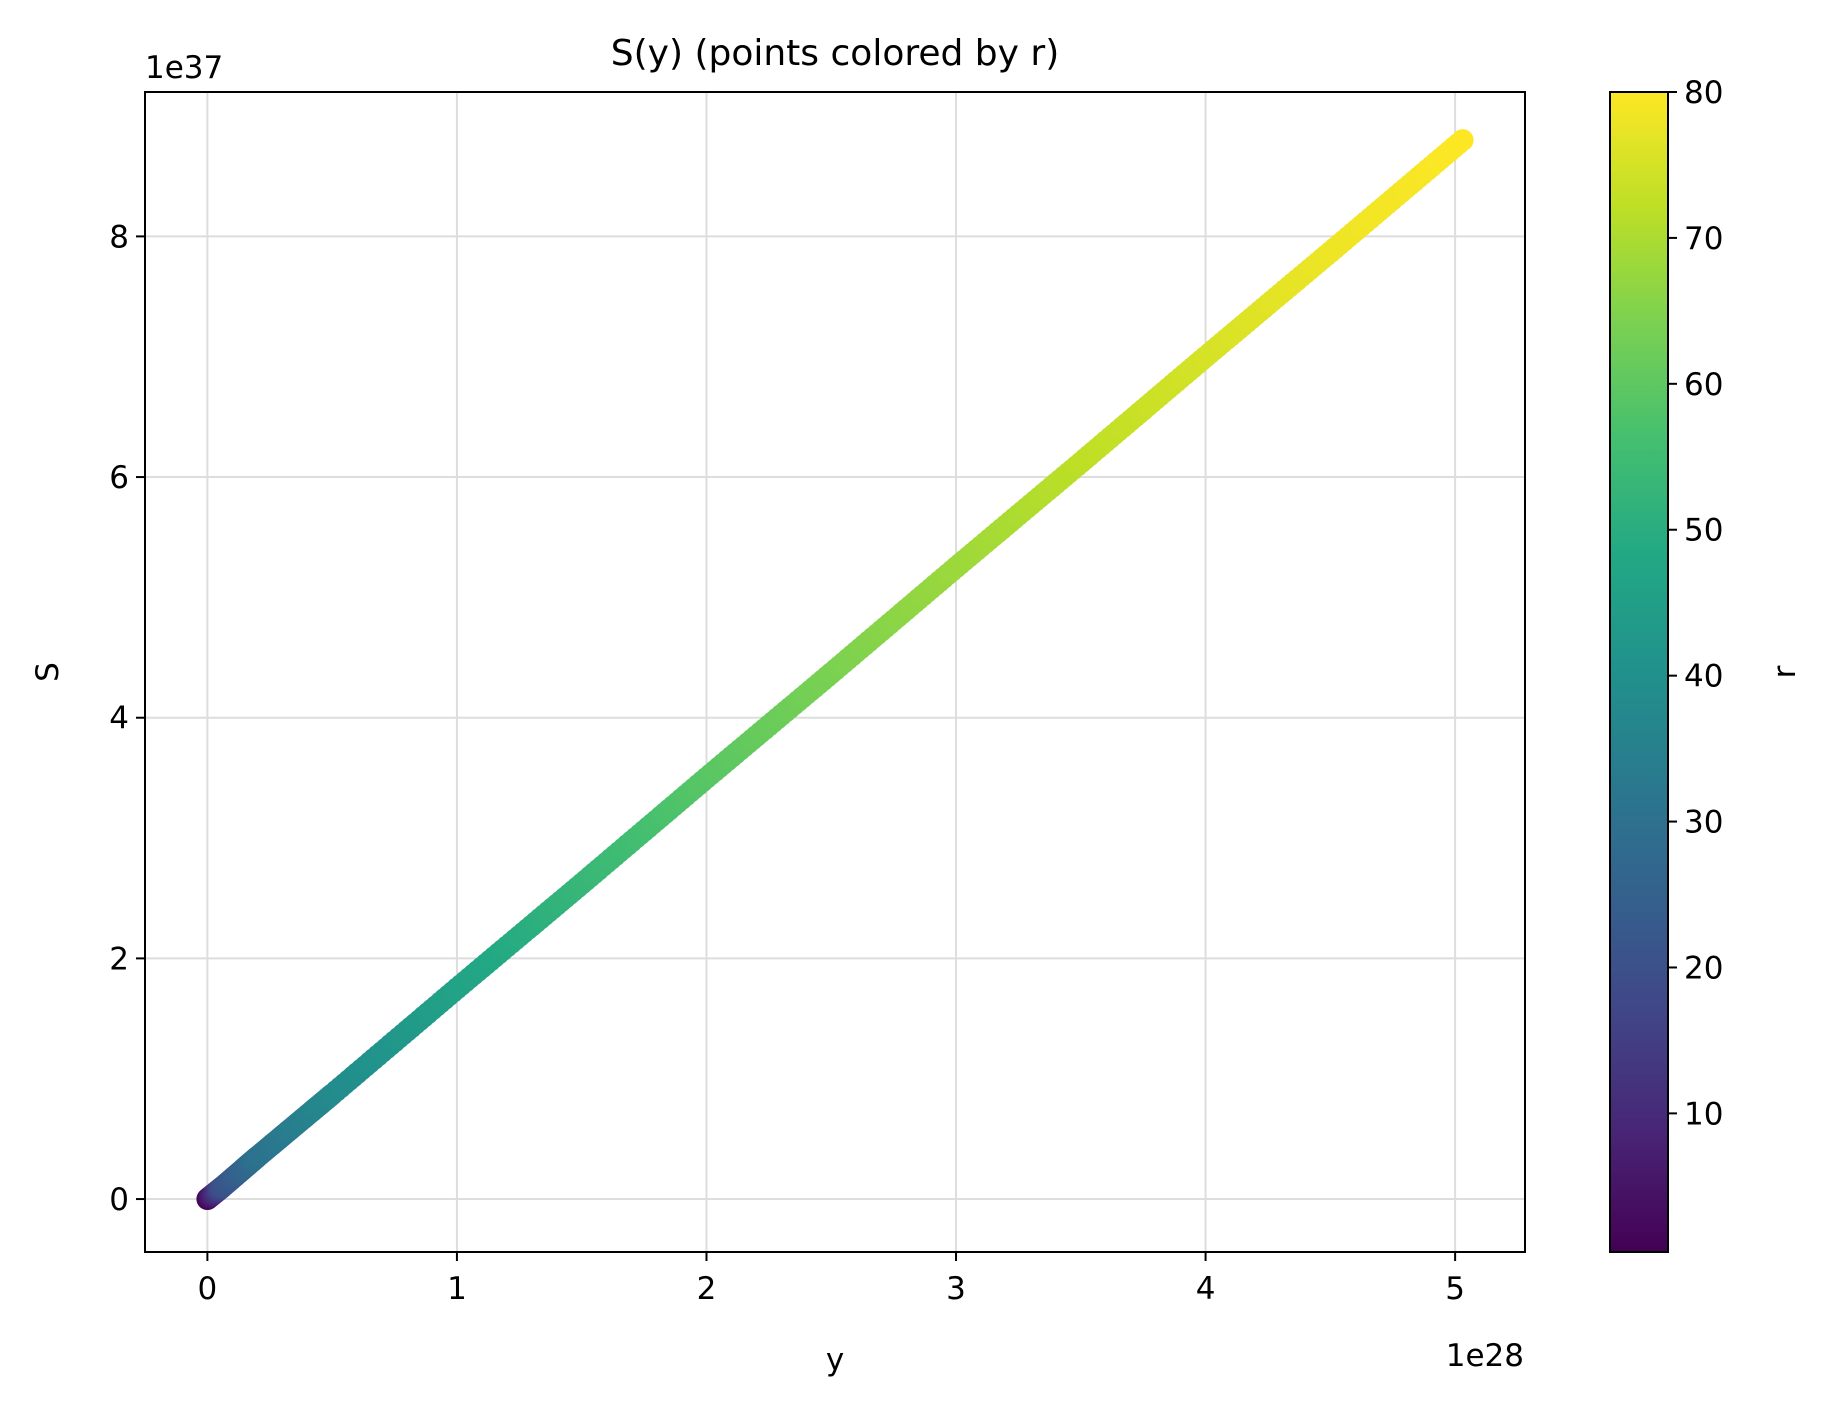 This screenshot has width=1831, height=1411. What do you see at coordinates (119, 719) in the screenshot?
I see `y-tick-label: 4` at bounding box center [119, 719].